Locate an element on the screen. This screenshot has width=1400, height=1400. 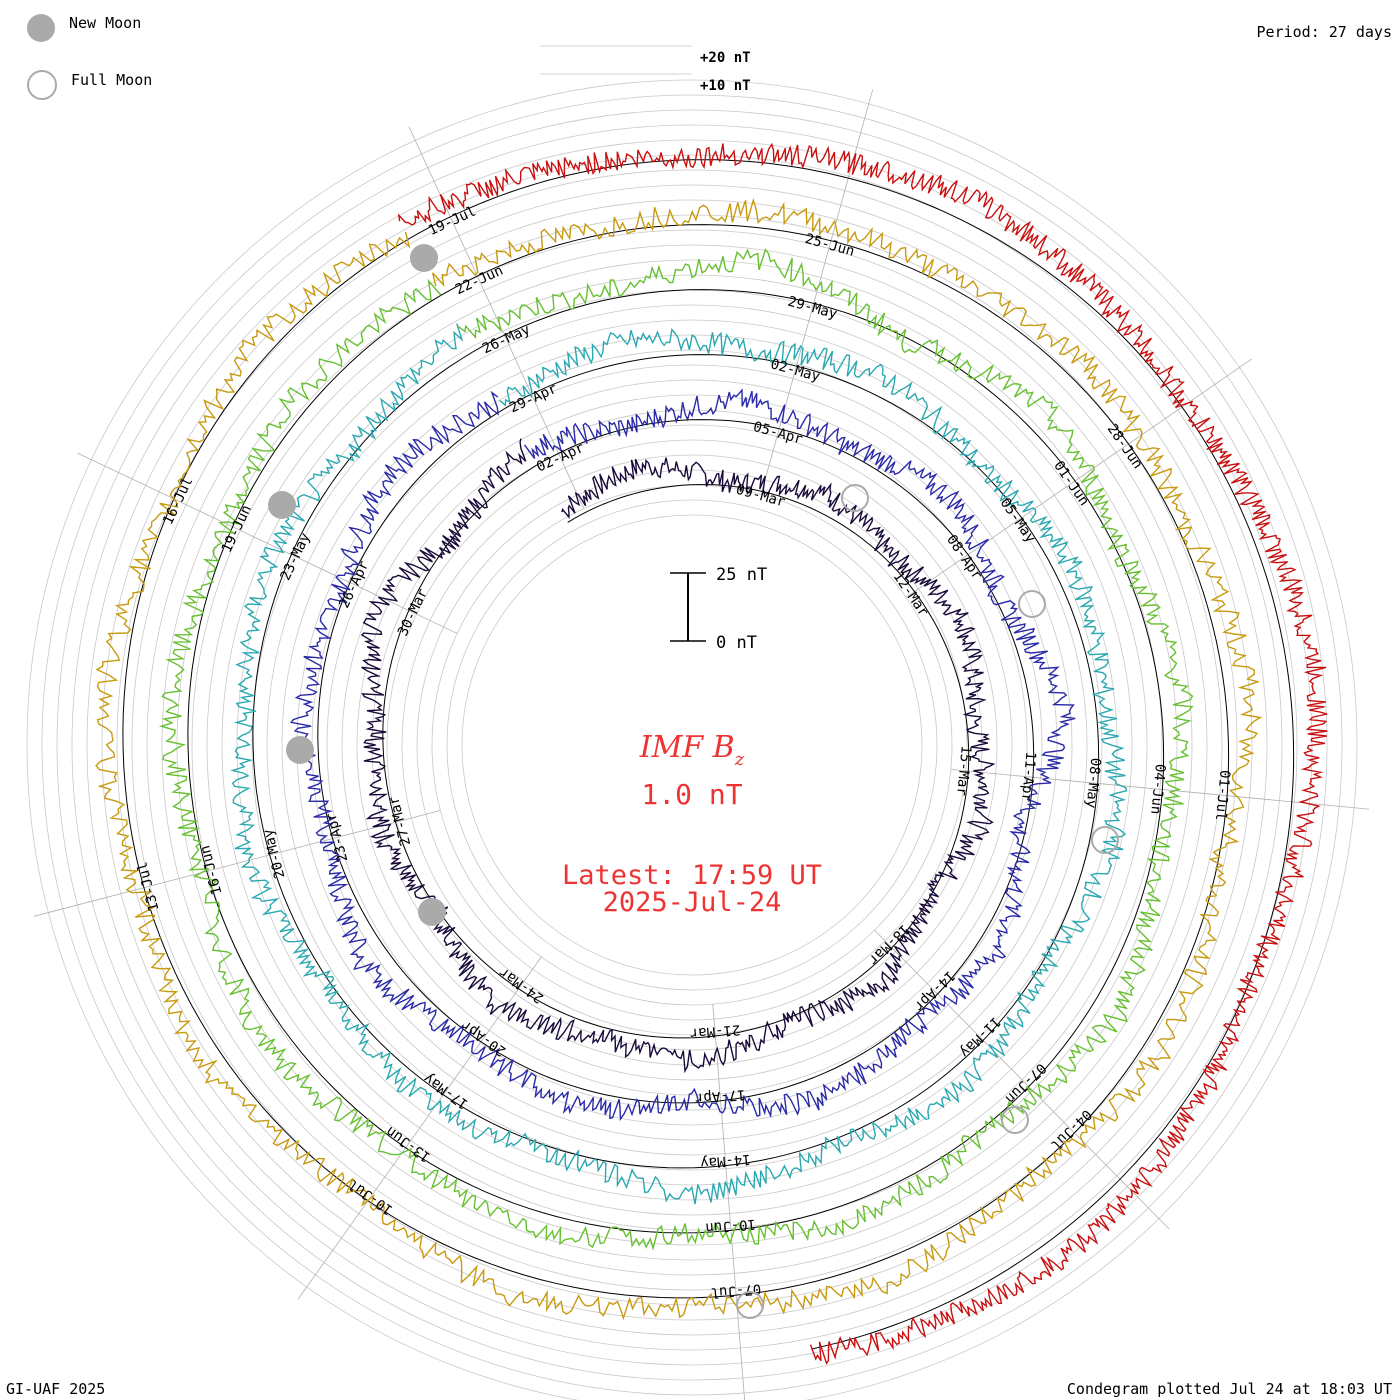
period-label: Period: 27 days is located at coordinates (1324, 32).